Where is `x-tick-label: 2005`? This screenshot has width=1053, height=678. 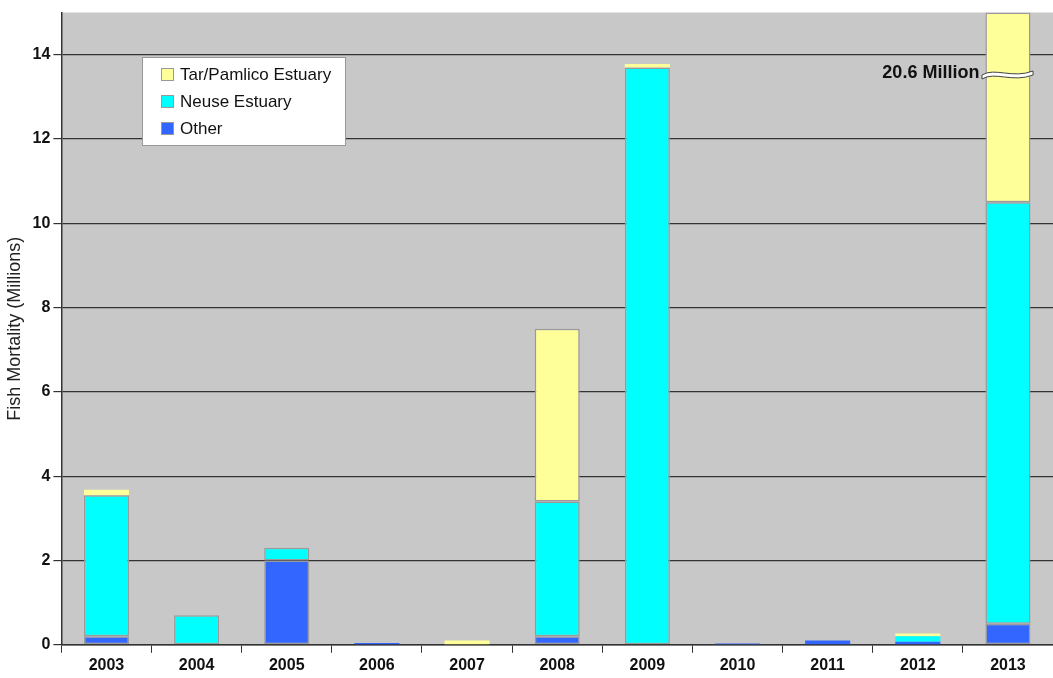
x-tick-label: 2005 is located at coordinates (286, 664).